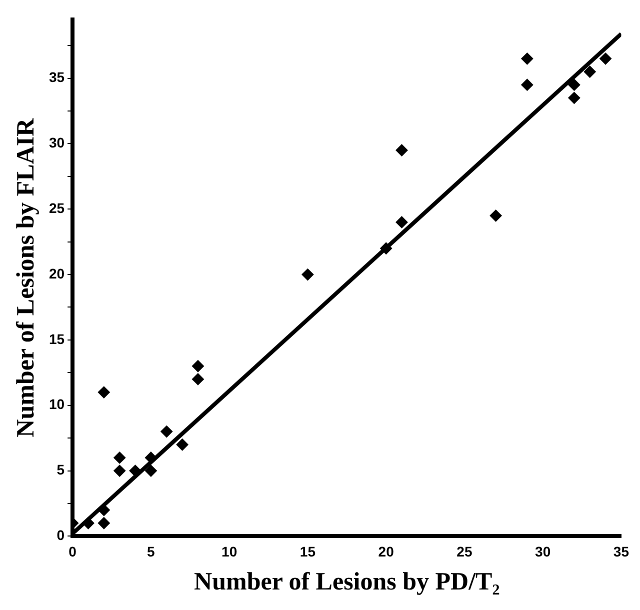 The height and width of the screenshot is (610, 640). Describe the element at coordinates (60, 535) in the screenshot. I see `y-tick-label: 0` at that location.